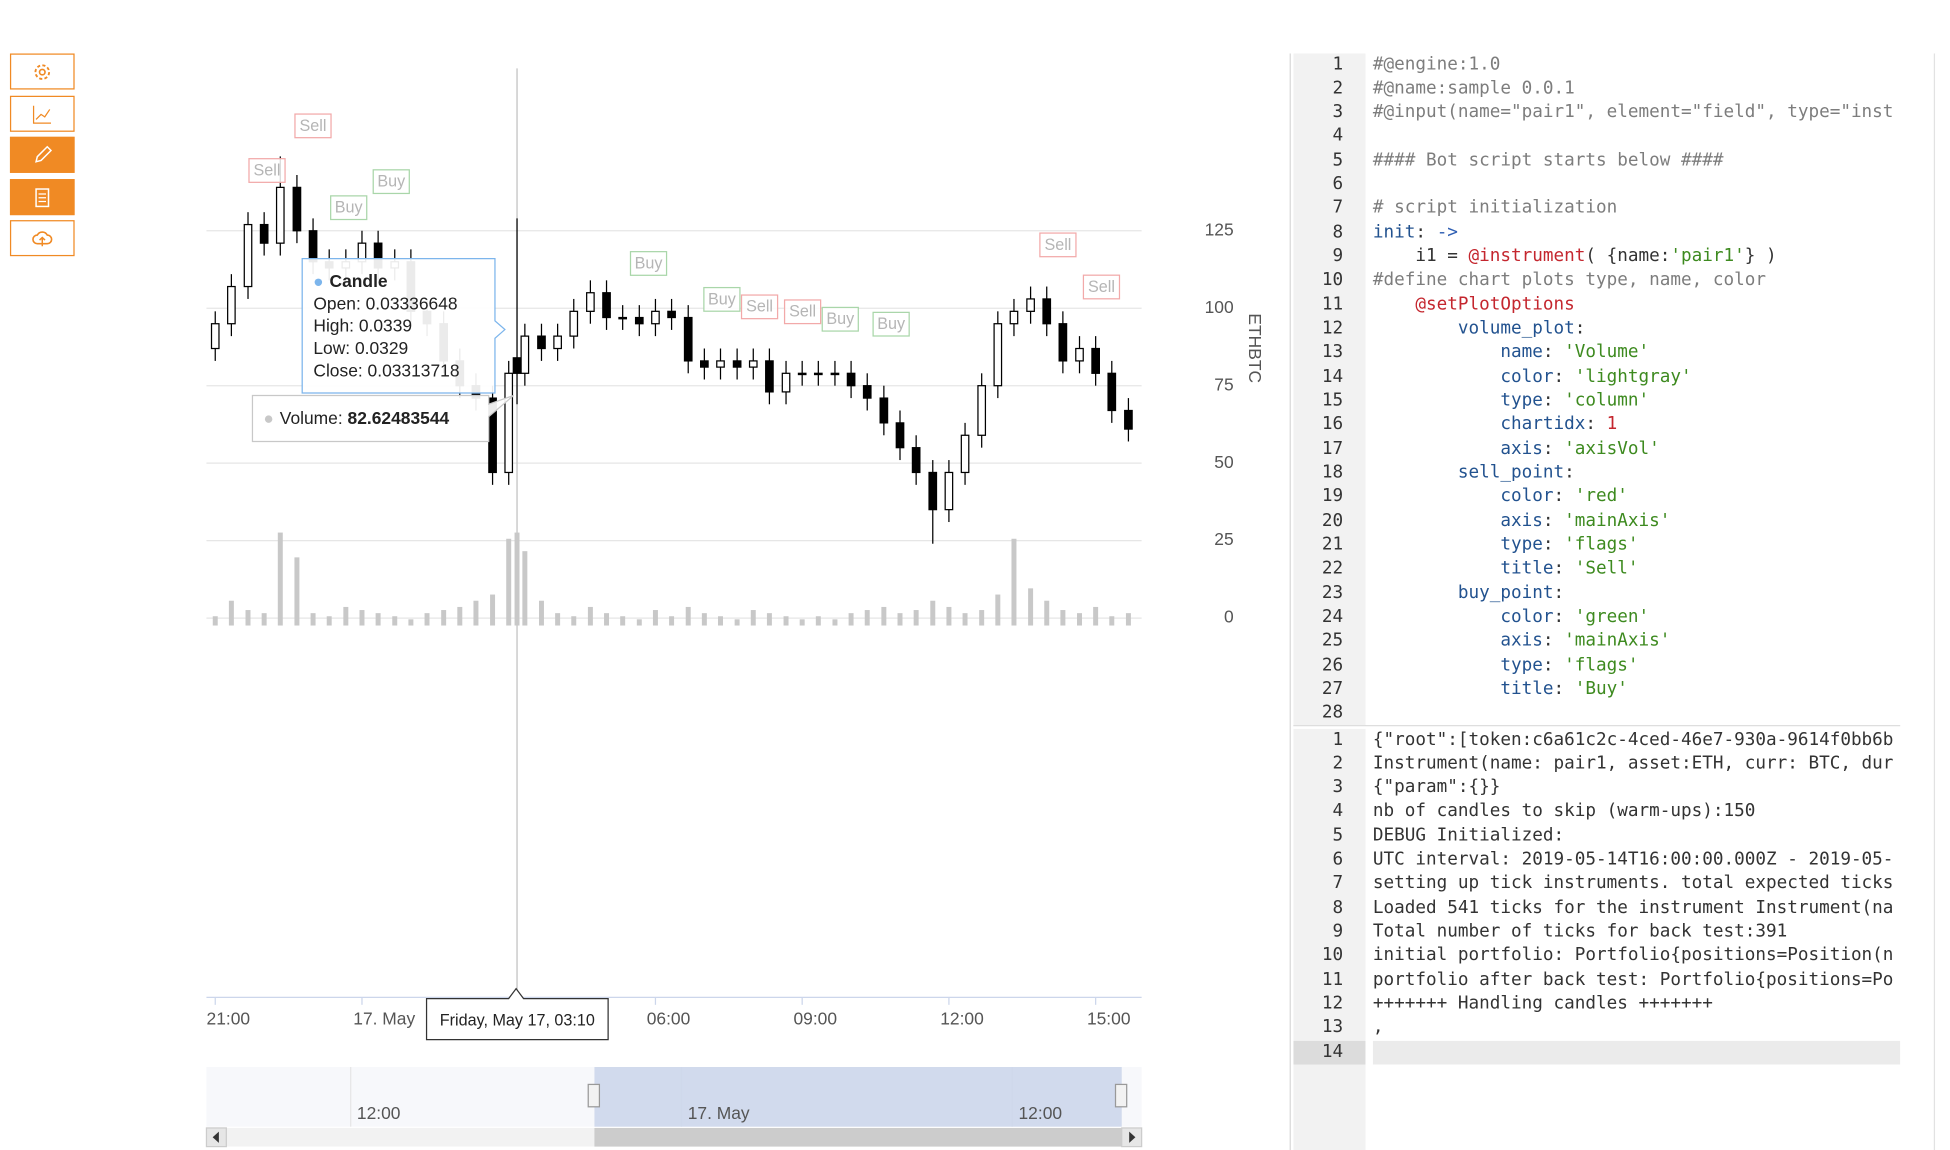 The image size is (1950, 1150). What do you see at coordinates (1290, 601) in the screenshot?
I see `divider` at bounding box center [1290, 601].